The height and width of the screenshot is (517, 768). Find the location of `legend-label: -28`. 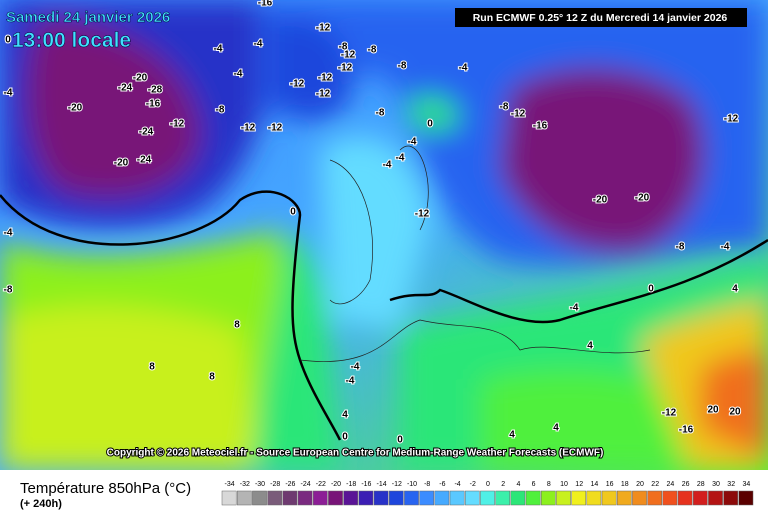

legend-label: -28 is located at coordinates (275, 484).